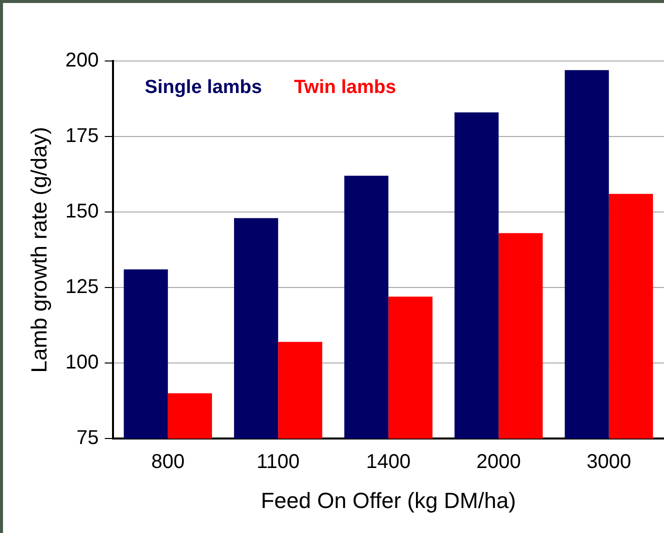 This screenshot has width=664, height=533. I want to click on text: Single lambs, so click(203, 87).